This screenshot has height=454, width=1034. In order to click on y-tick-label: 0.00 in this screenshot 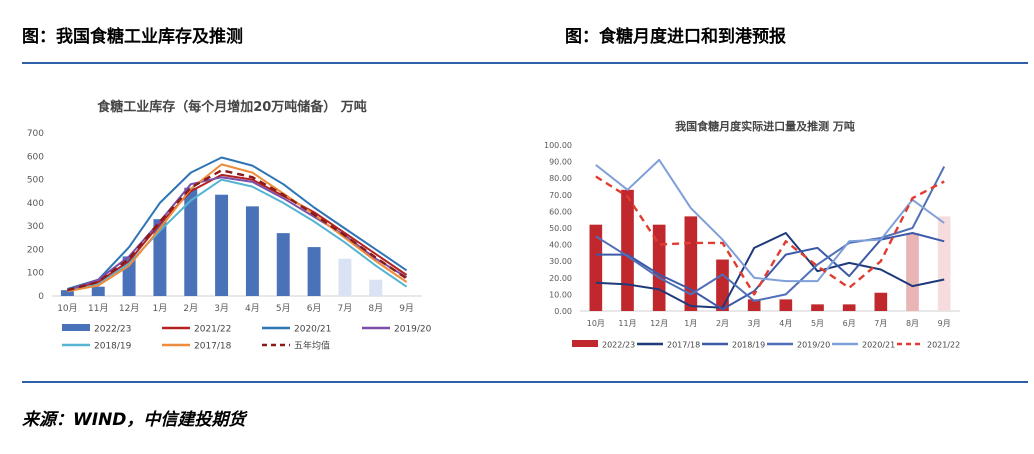, I will do `click(563, 311)`.